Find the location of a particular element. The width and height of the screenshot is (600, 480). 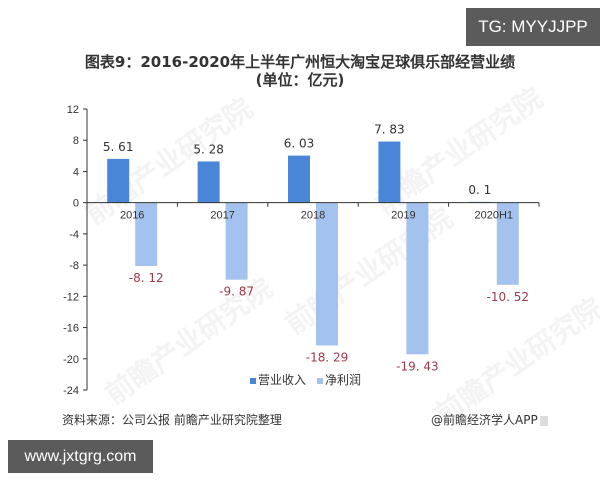

y-tick-label: 4 is located at coordinates (76, 172).